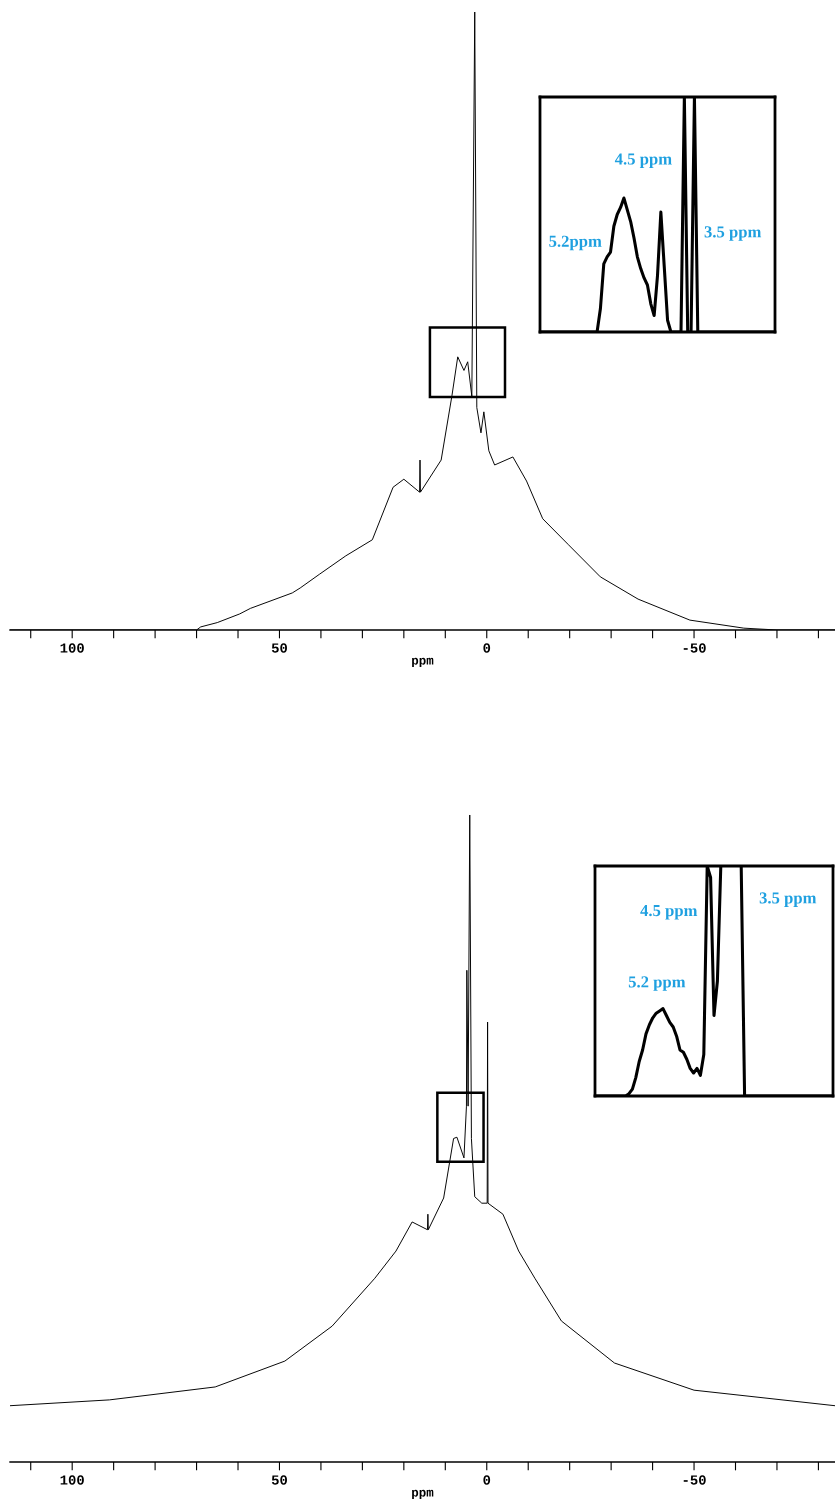 This screenshot has width=835, height=1507. Describe the element at coordinates (575, 243) in the screenshot. I see `annotation: 5.2ppm` at that location.